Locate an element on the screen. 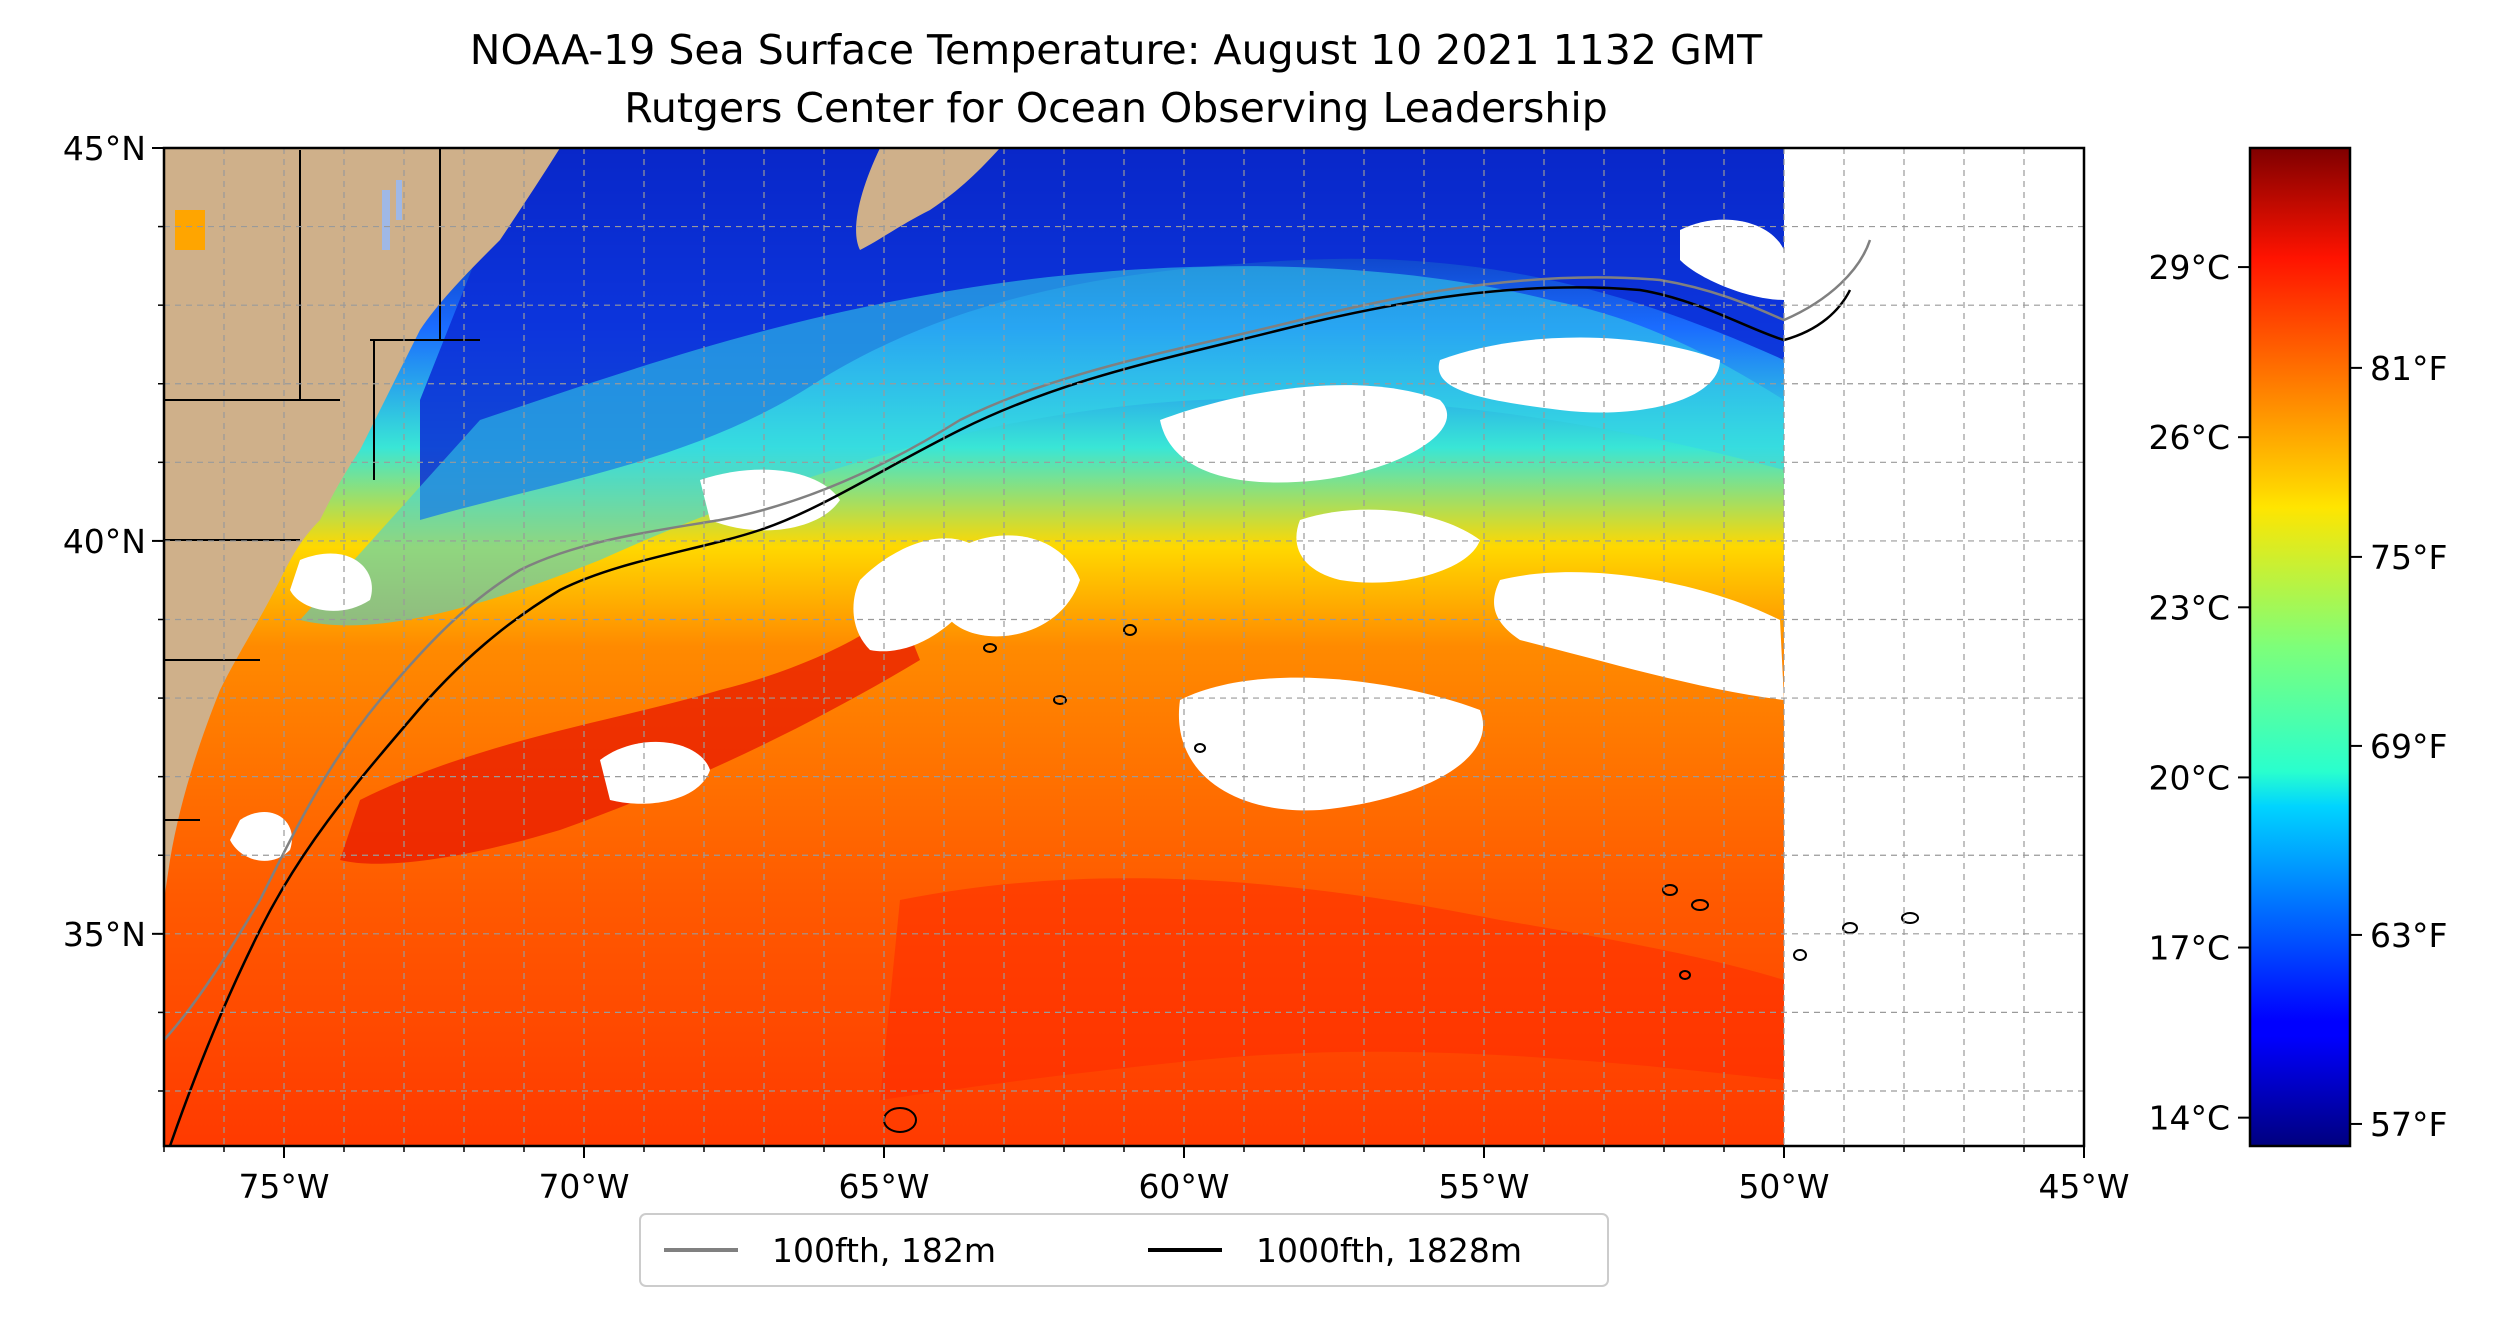  cb-celsius-label: 23°C is located at coordinates (2189, 607).